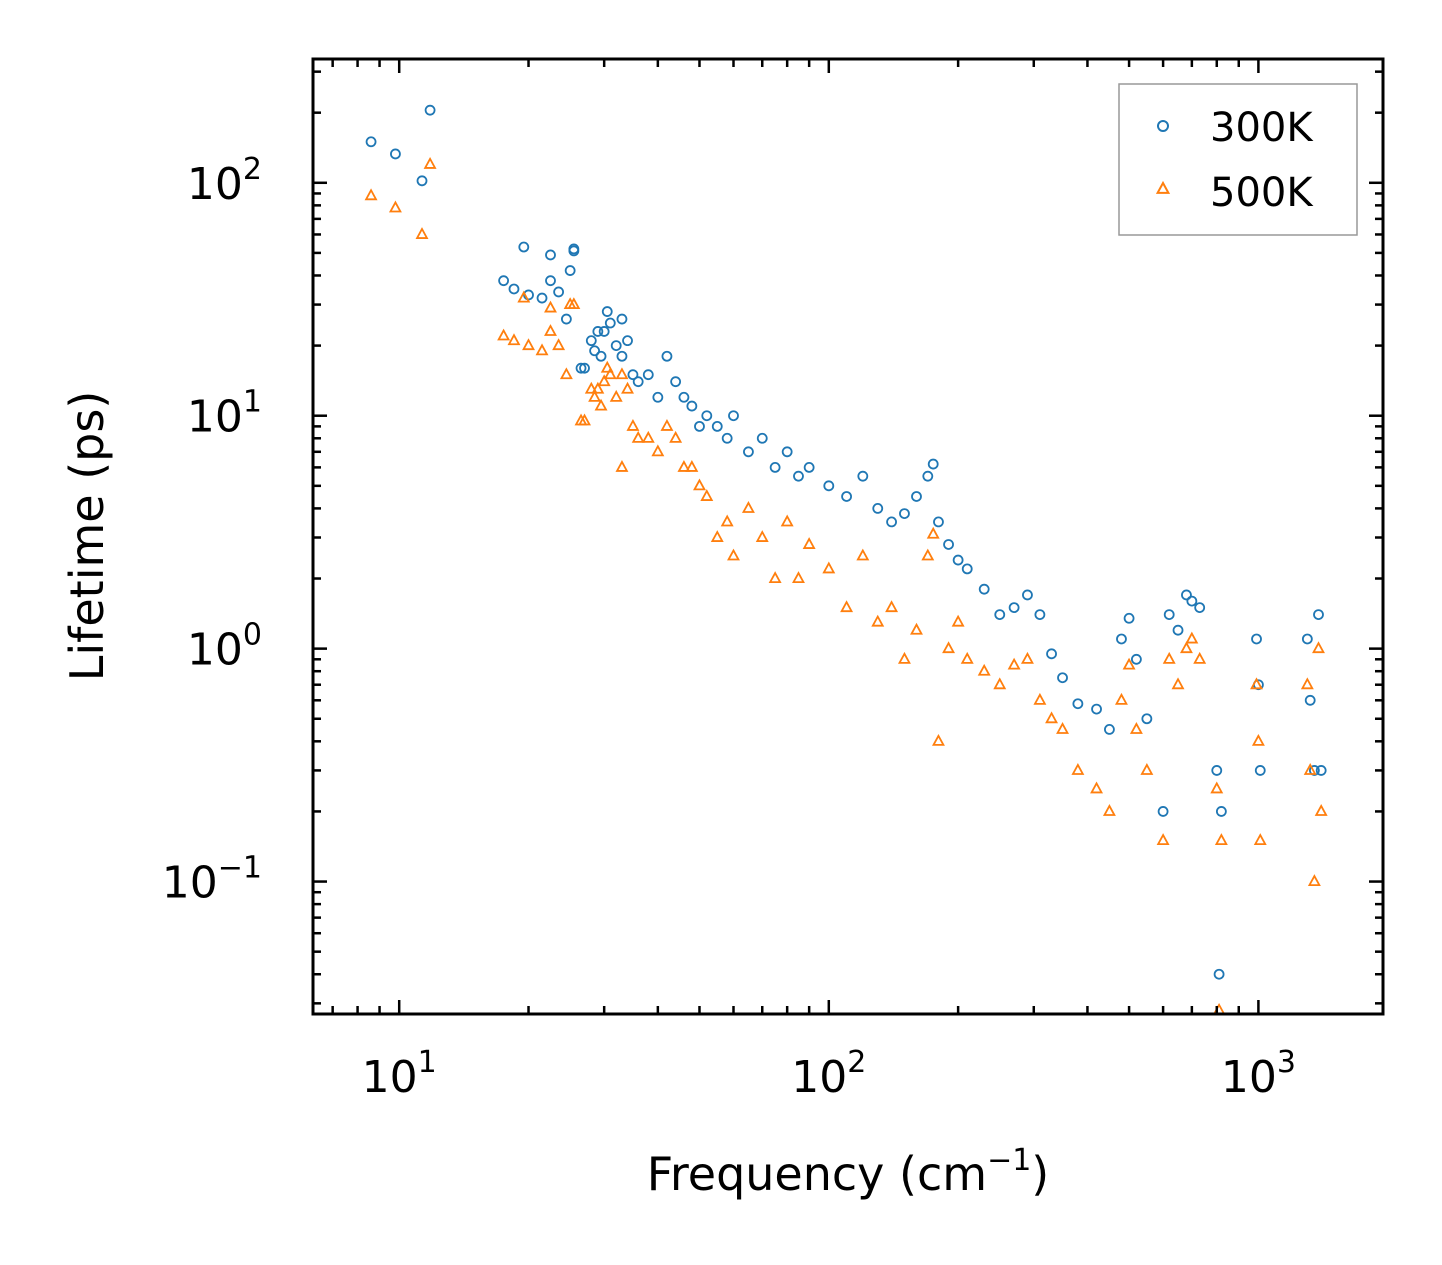 The width and height of the screenshot is (1442, 1265). What do you see at coordinates (212, 880) in the screenshot?
I see `y-tick-label: 10⁻¹` at bounding box center [212, 880].